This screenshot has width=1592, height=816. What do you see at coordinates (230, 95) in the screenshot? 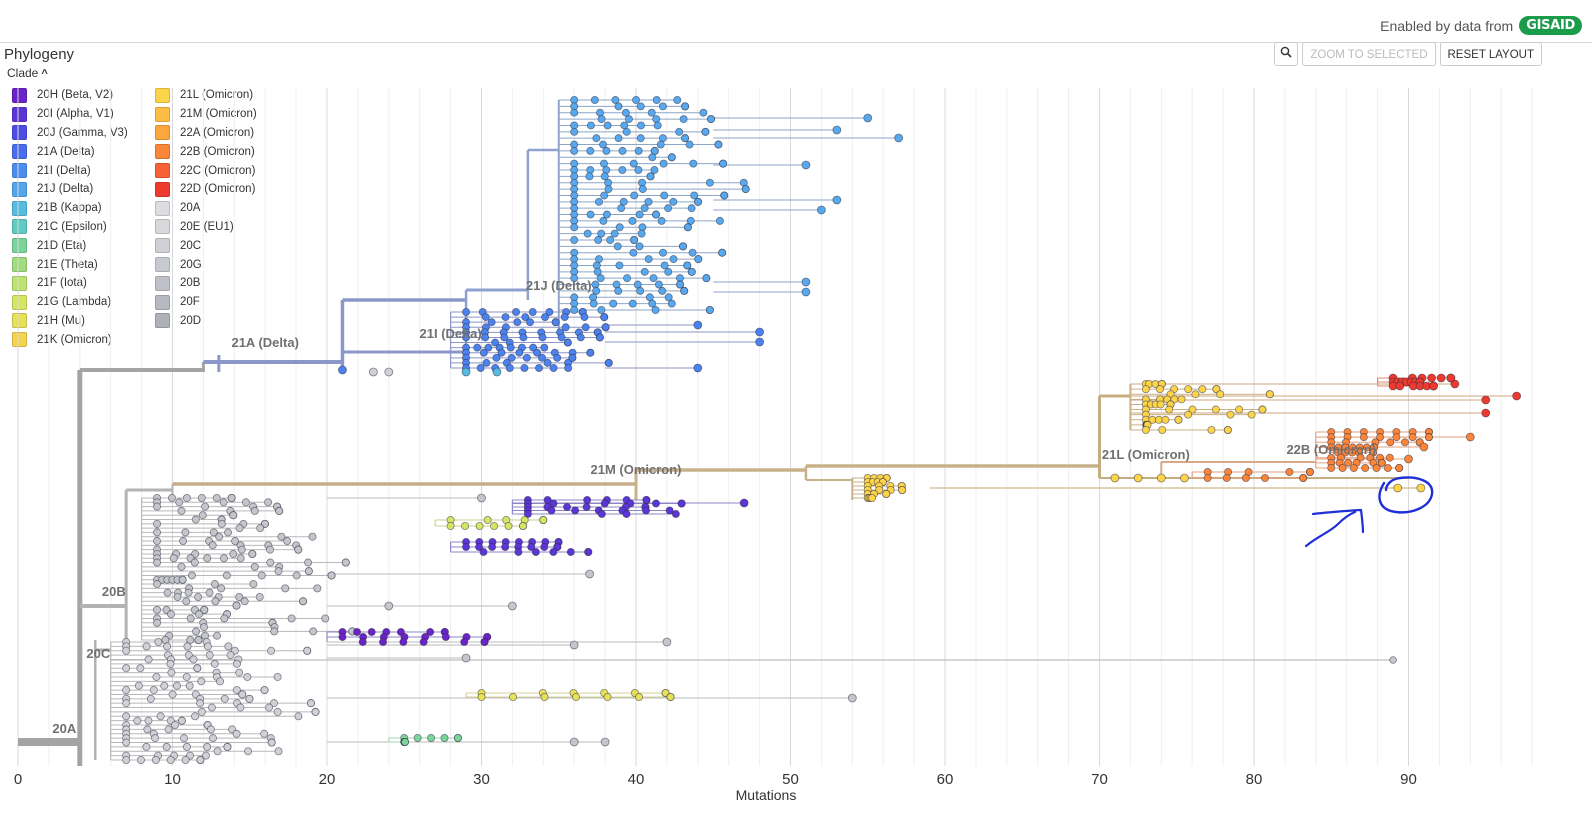
I see `legend-item: 21L (Omicron)` at bounding box center [230, 95].